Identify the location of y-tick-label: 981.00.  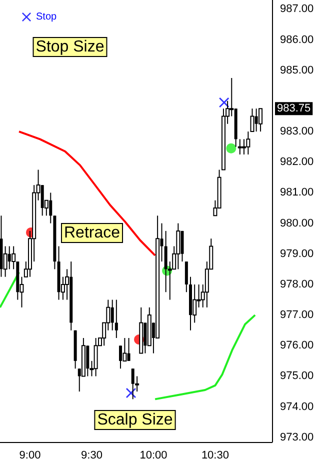
(297, 192).